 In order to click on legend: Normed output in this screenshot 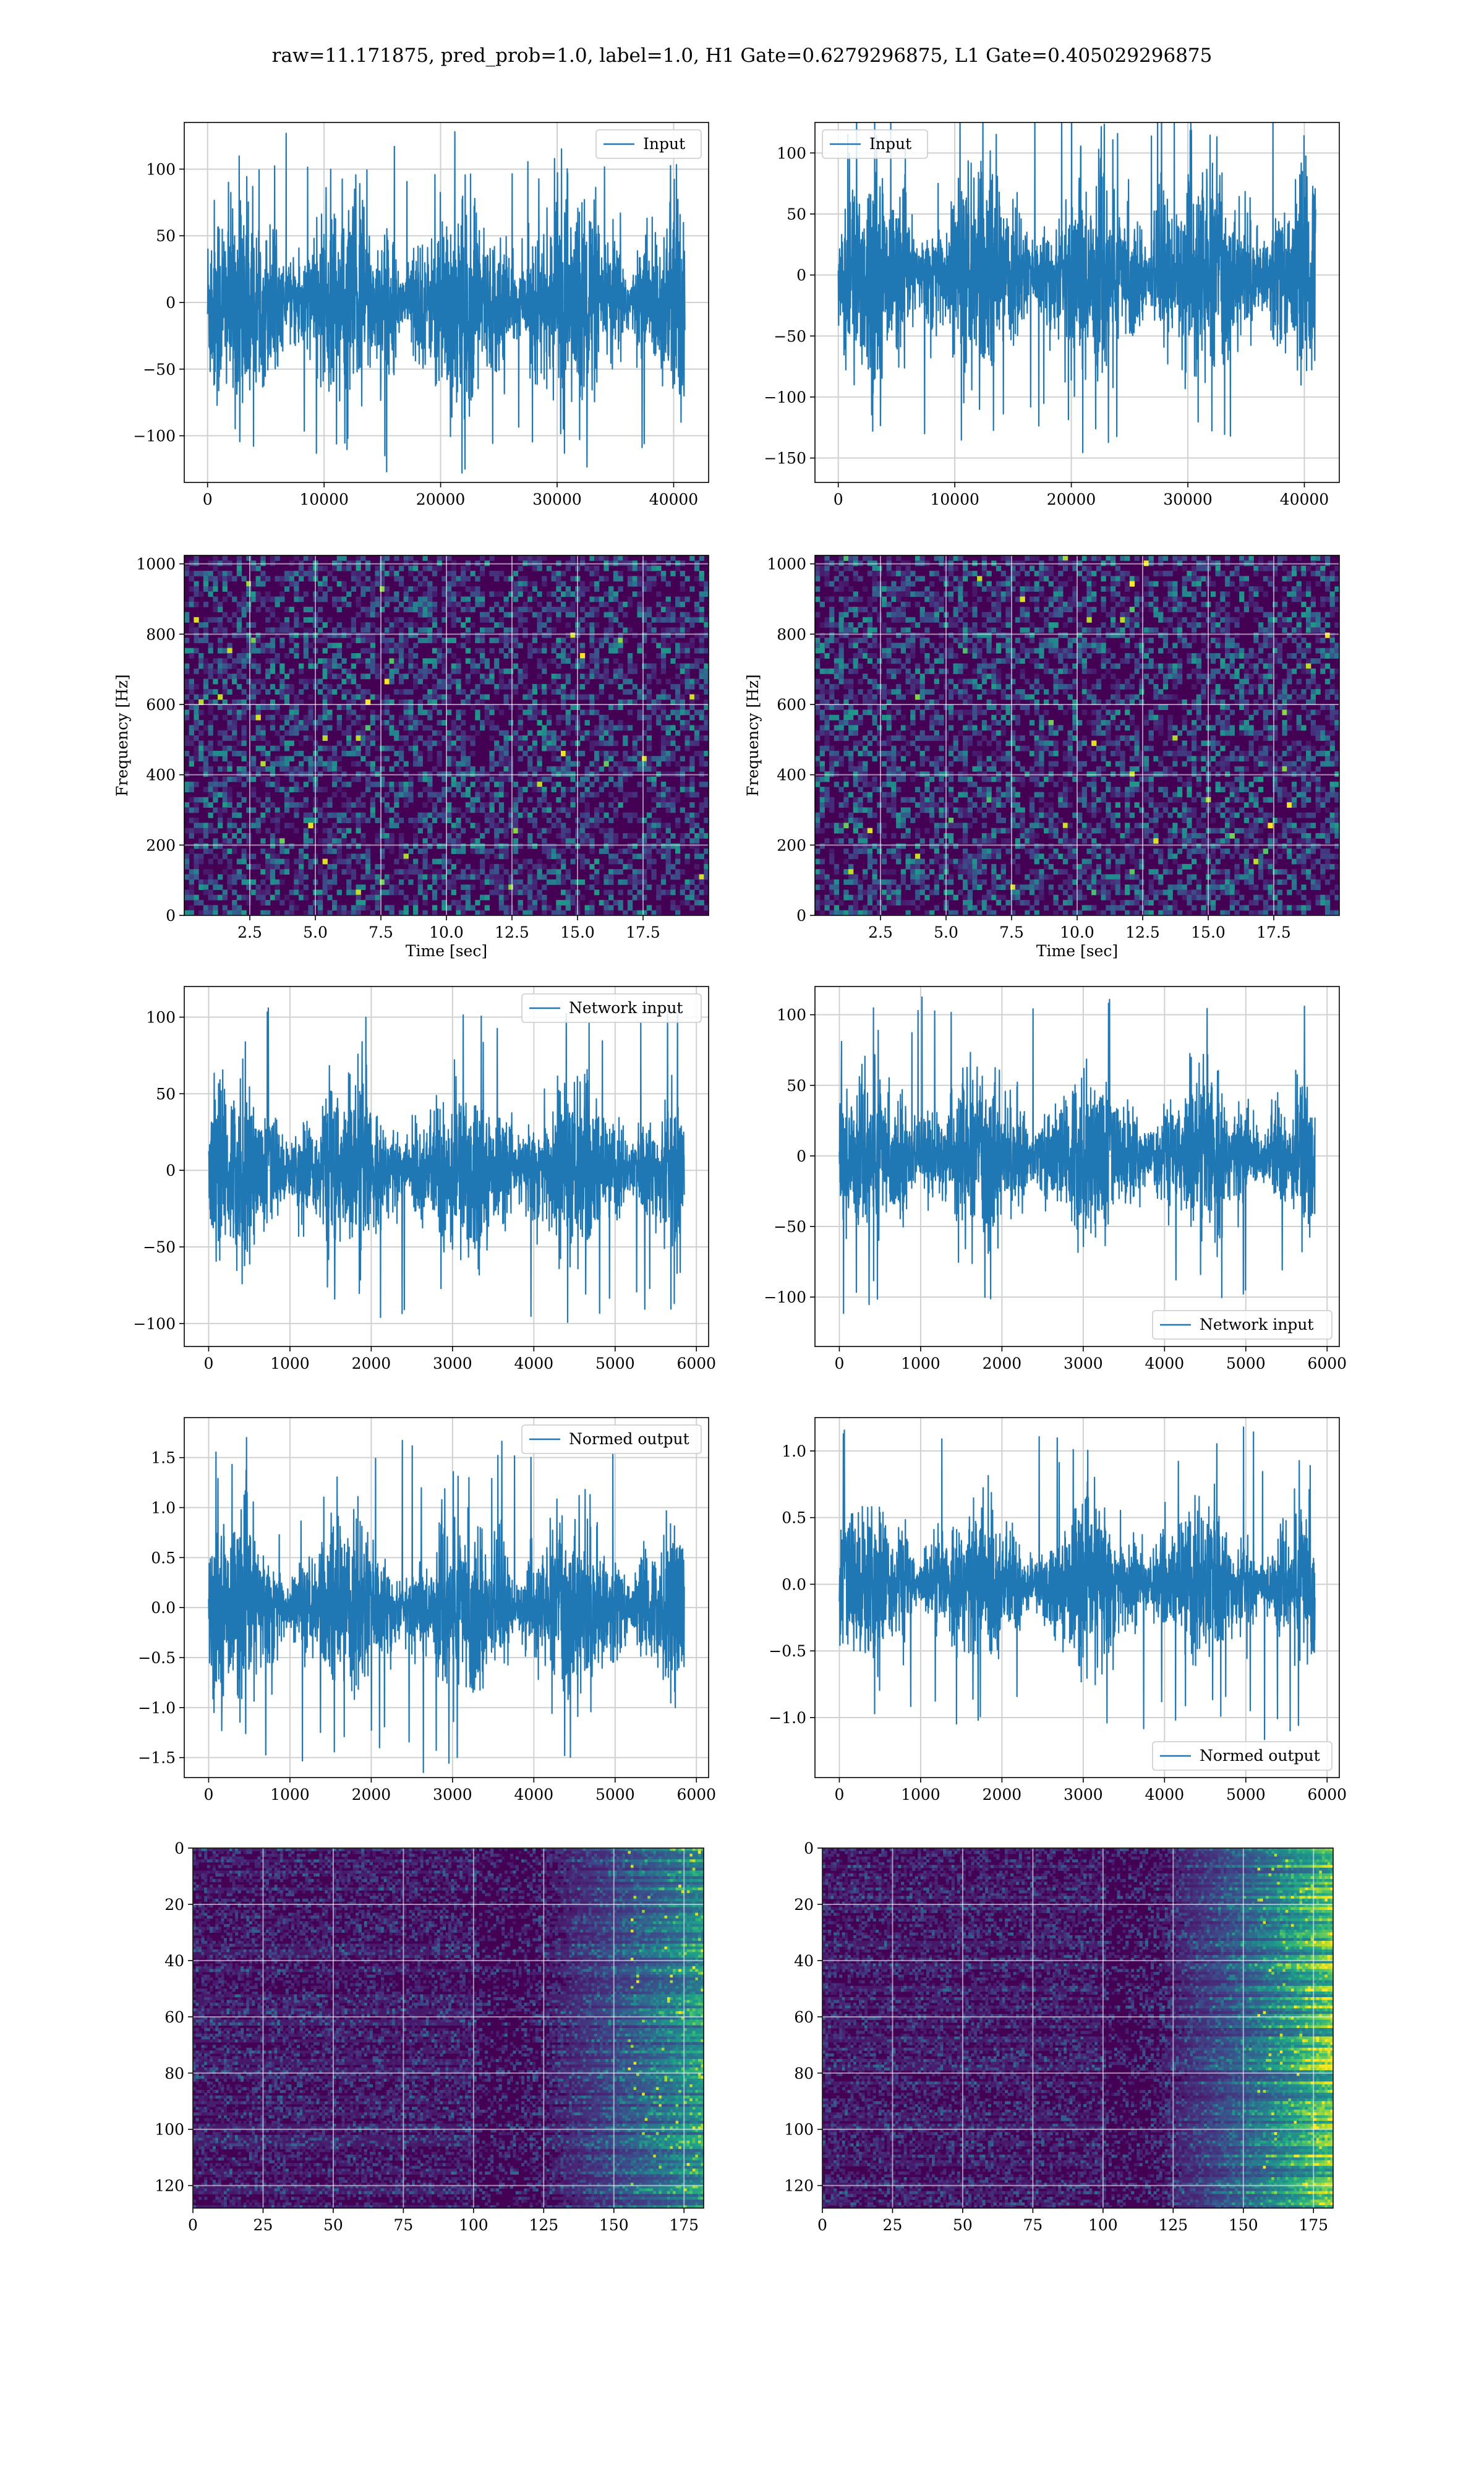, I will do `click(1242, 1756)`.